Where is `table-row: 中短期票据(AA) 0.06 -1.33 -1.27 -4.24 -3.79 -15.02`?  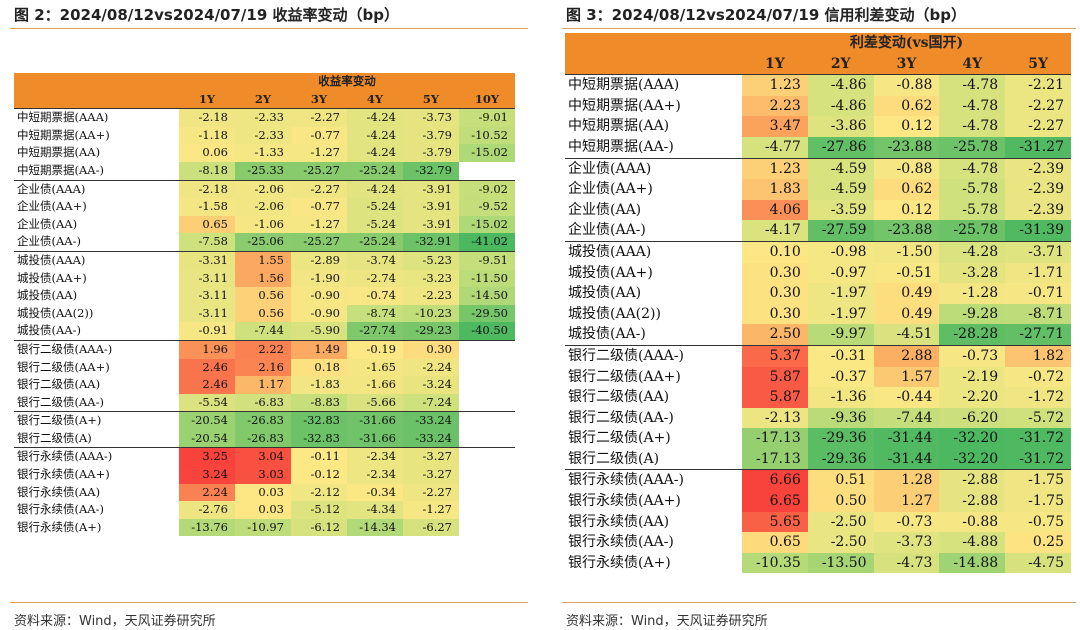
table-row: 中短期票据(AA) 0.06 -1.33 -1.27 -4.24 -3.79 -15.02 is located at coordinates (264, 153).